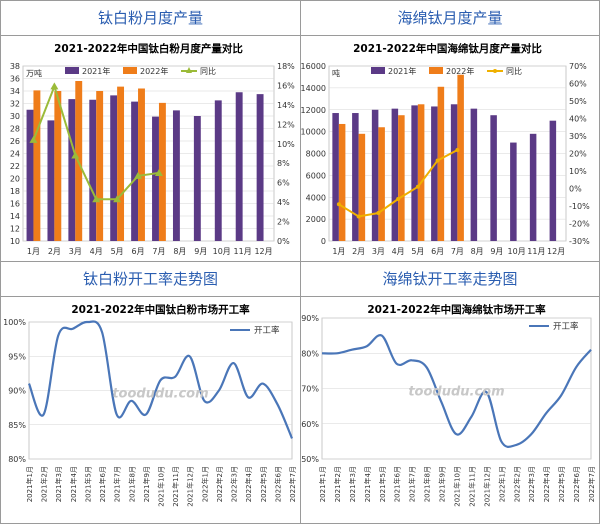 This screenshot has width=600, height=524. I want to click on x-tick-label: 2022年4月, so click(546, 484).